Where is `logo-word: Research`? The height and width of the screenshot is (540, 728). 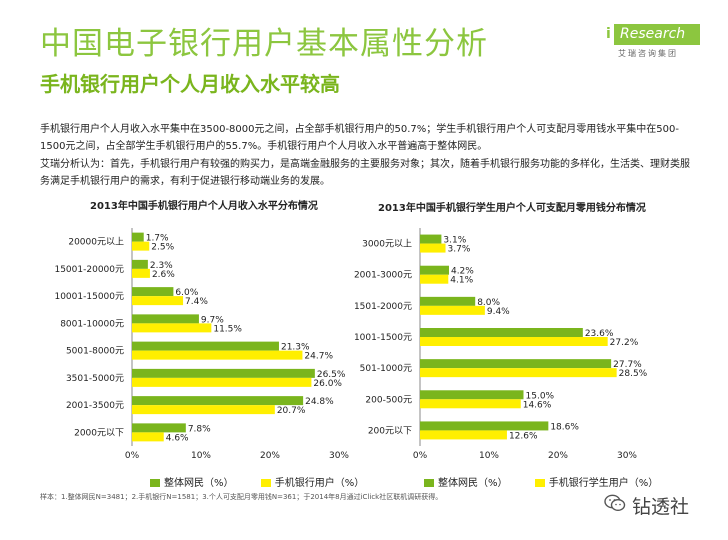
logo-word: Research is located at coordinates (657, 34).